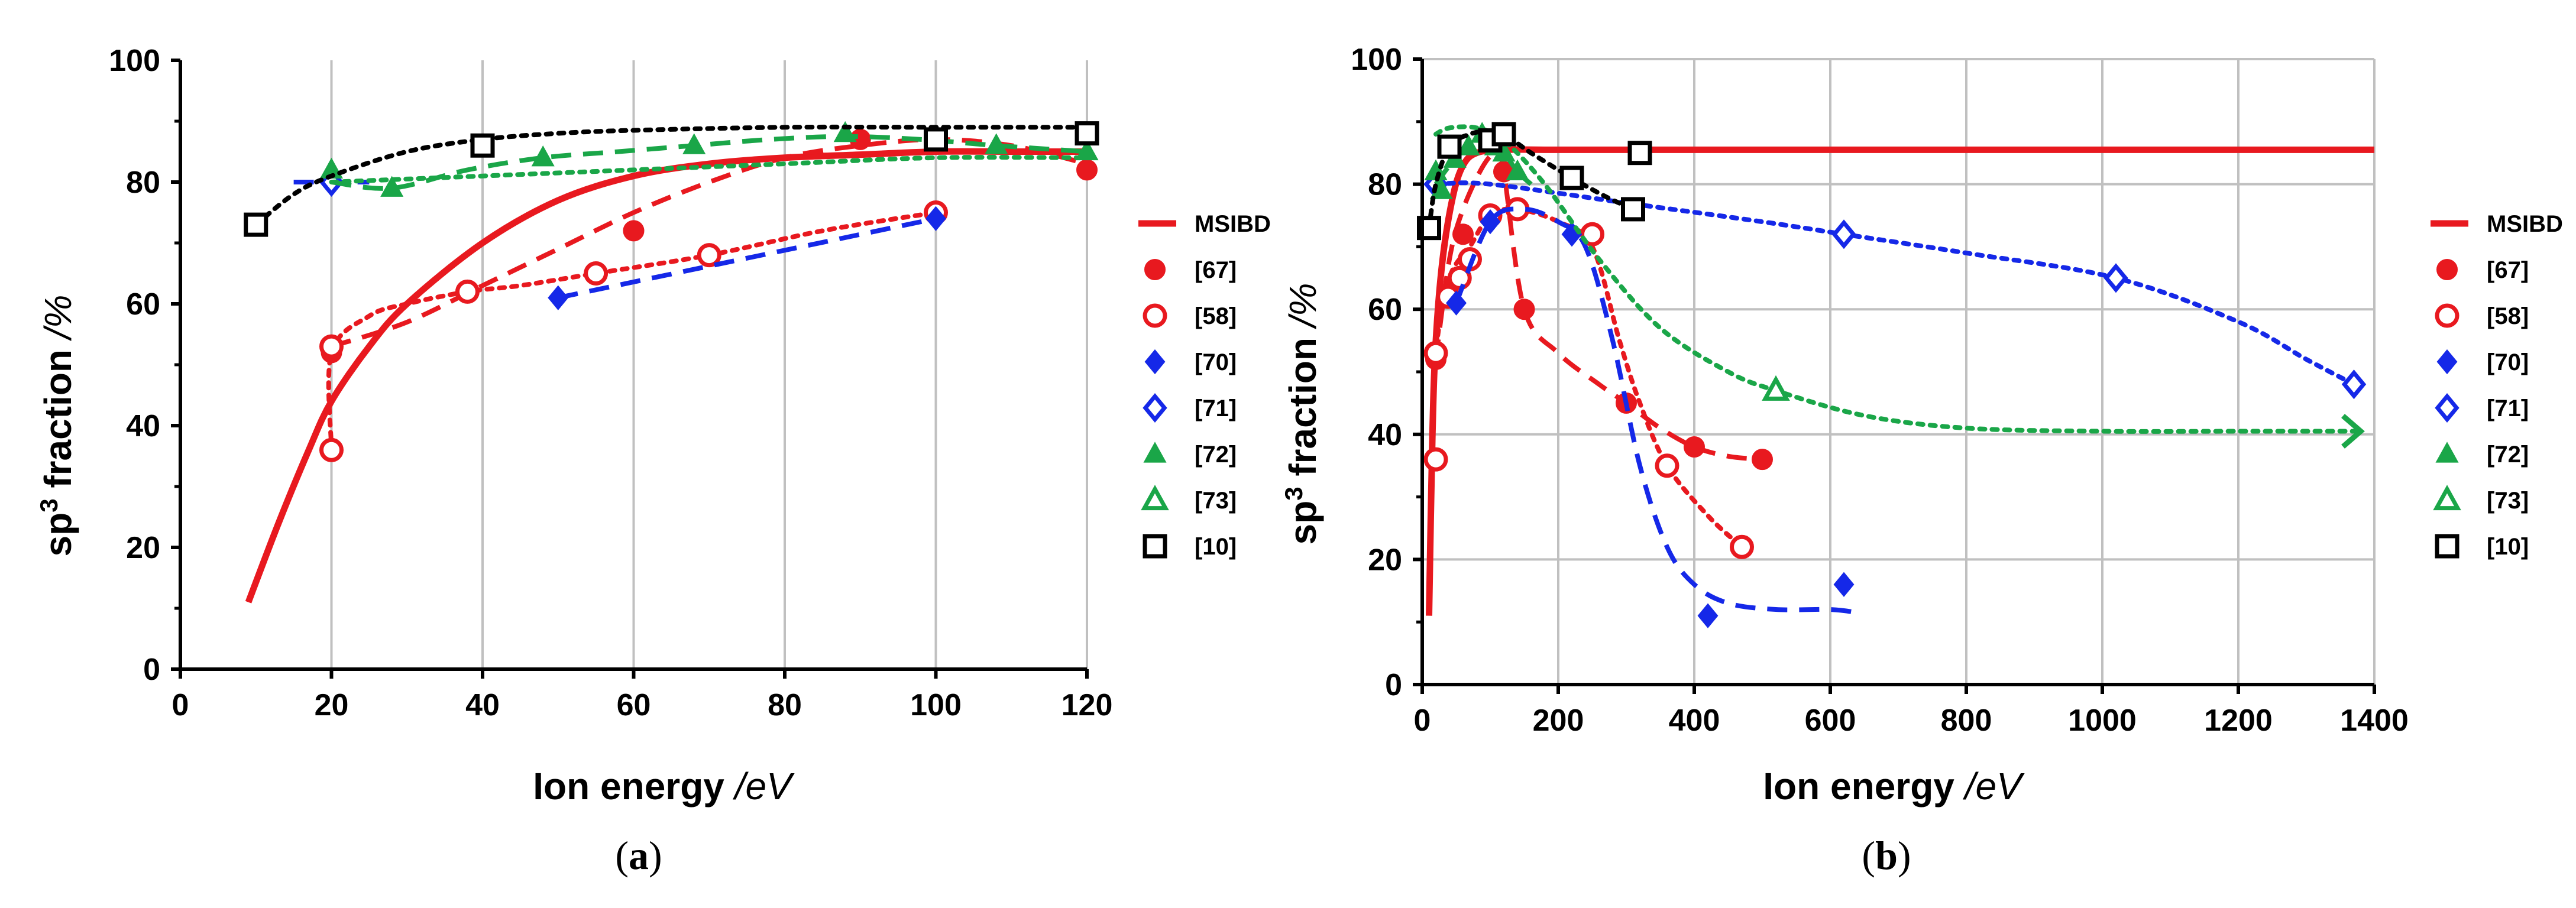  Describe the element at coordinates (58, 426) in the screenshot. I see `panel-a-y-axis-title: sp3 fraction /%` at that location.